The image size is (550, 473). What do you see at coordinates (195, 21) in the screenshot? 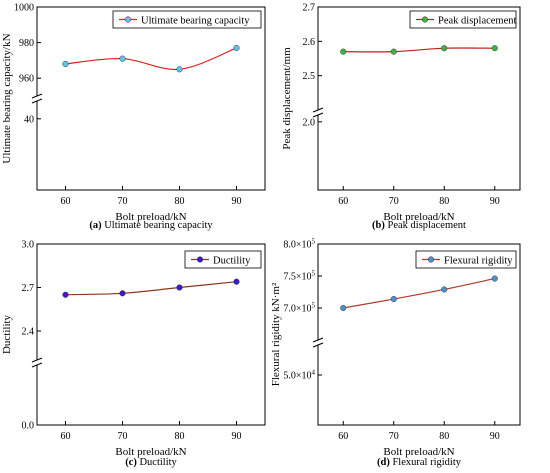
I see `legend-label: Ultimate bearing capacity` at bounding box center [195, 21].